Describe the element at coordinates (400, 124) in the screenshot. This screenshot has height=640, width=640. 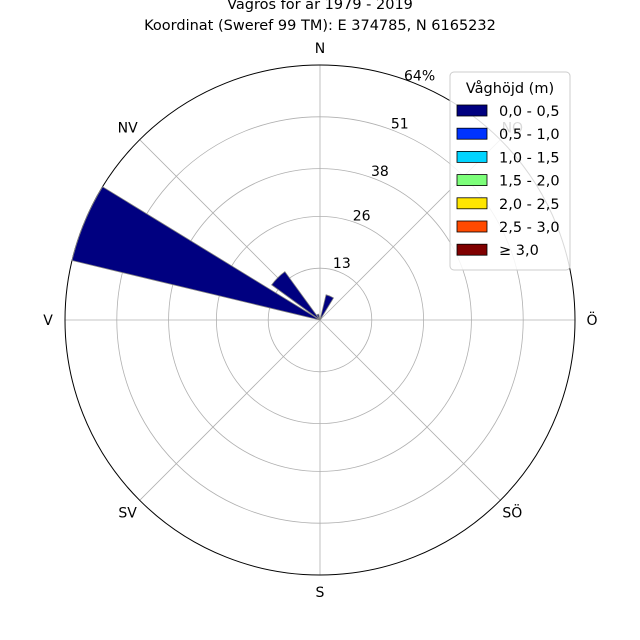
I see `radial-tick-label: 51` at that location.